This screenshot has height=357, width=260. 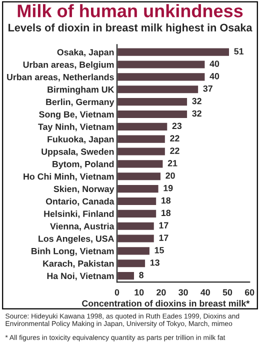 I want to click on x-tick-label: 30, so click(x=183, y=292).